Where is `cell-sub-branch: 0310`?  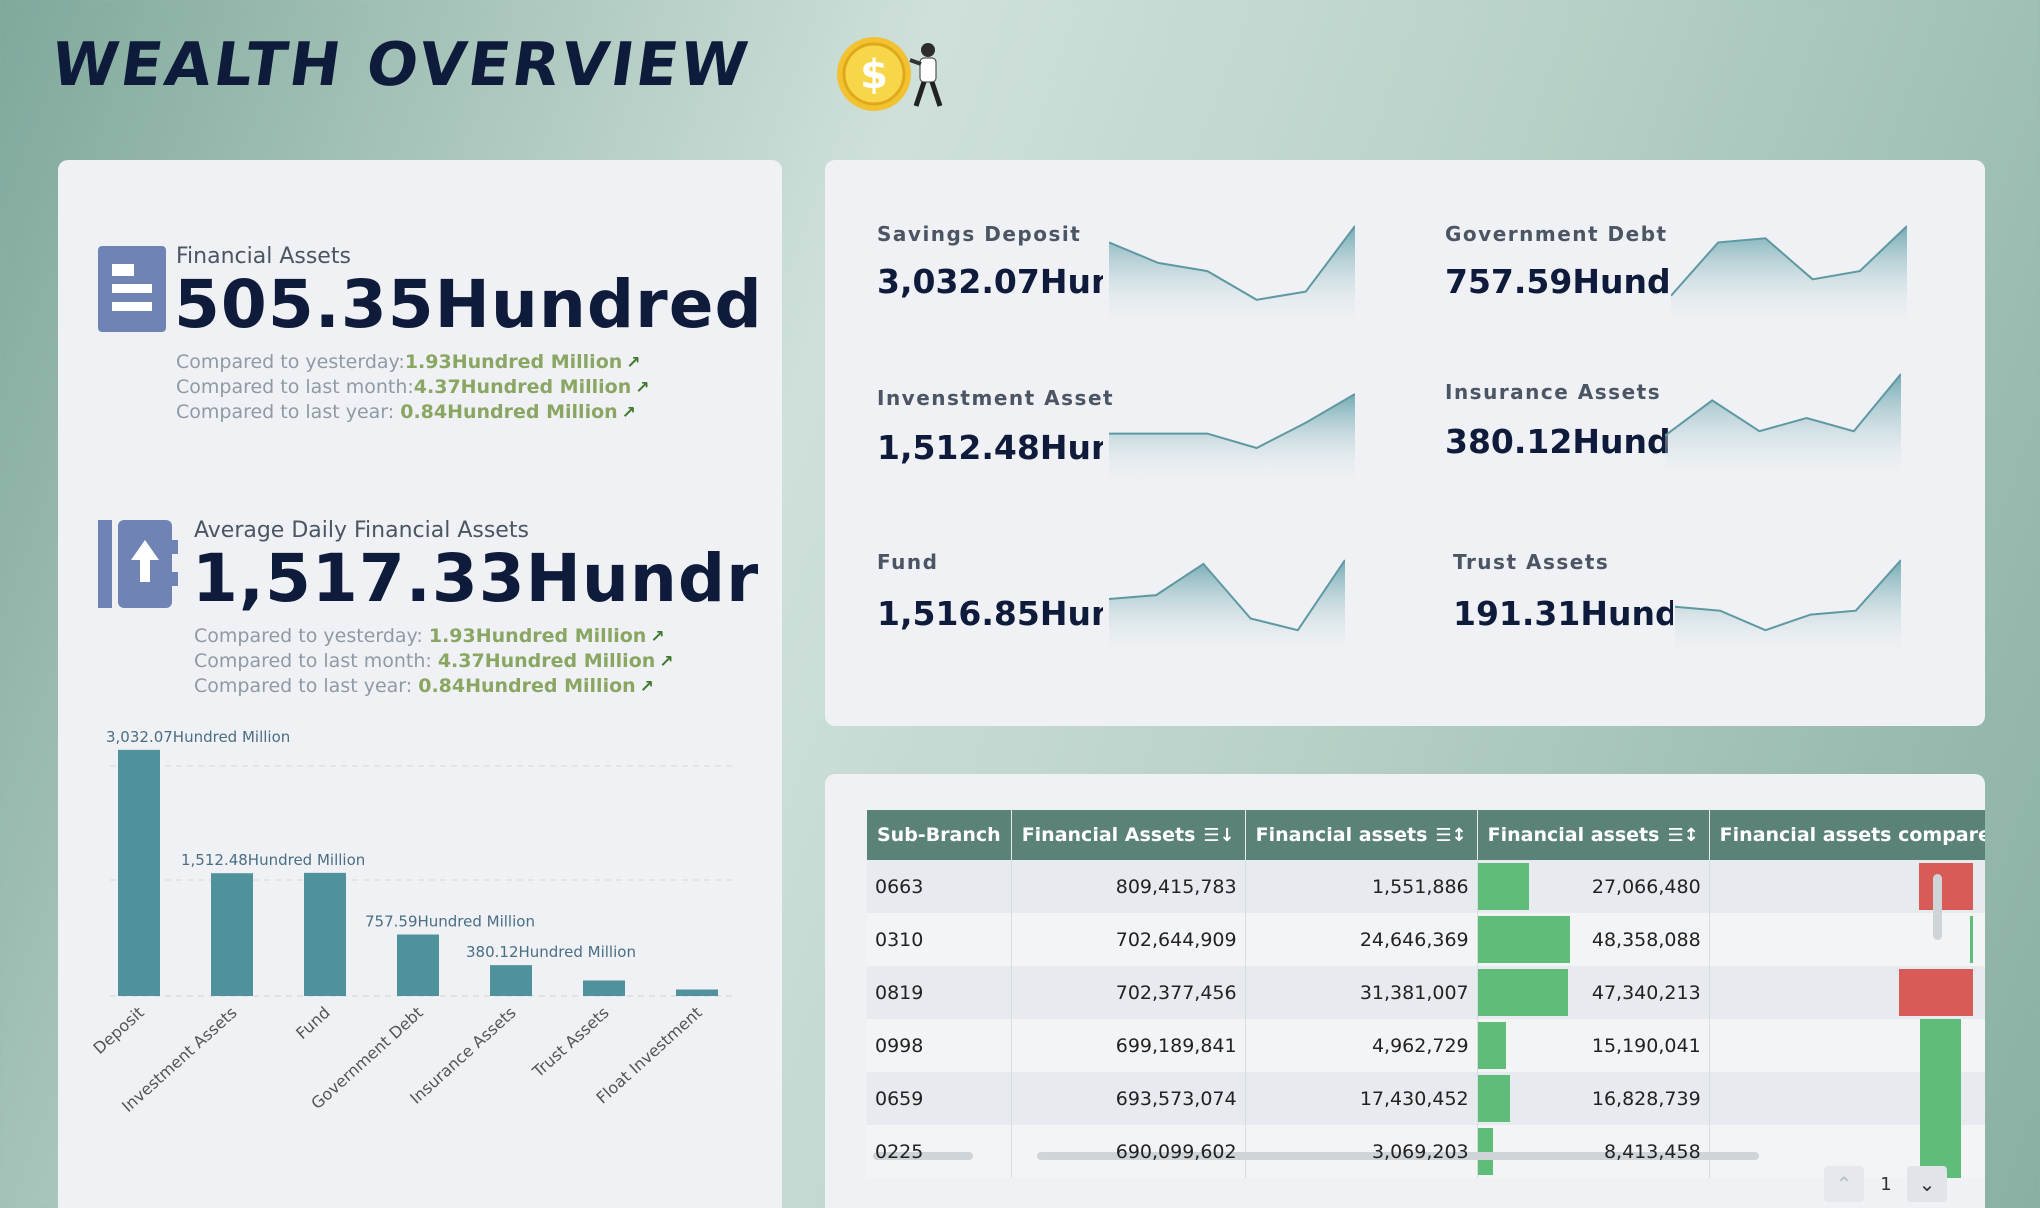 cell-sub-branch: 0310 is located at coordinates (939, 939).